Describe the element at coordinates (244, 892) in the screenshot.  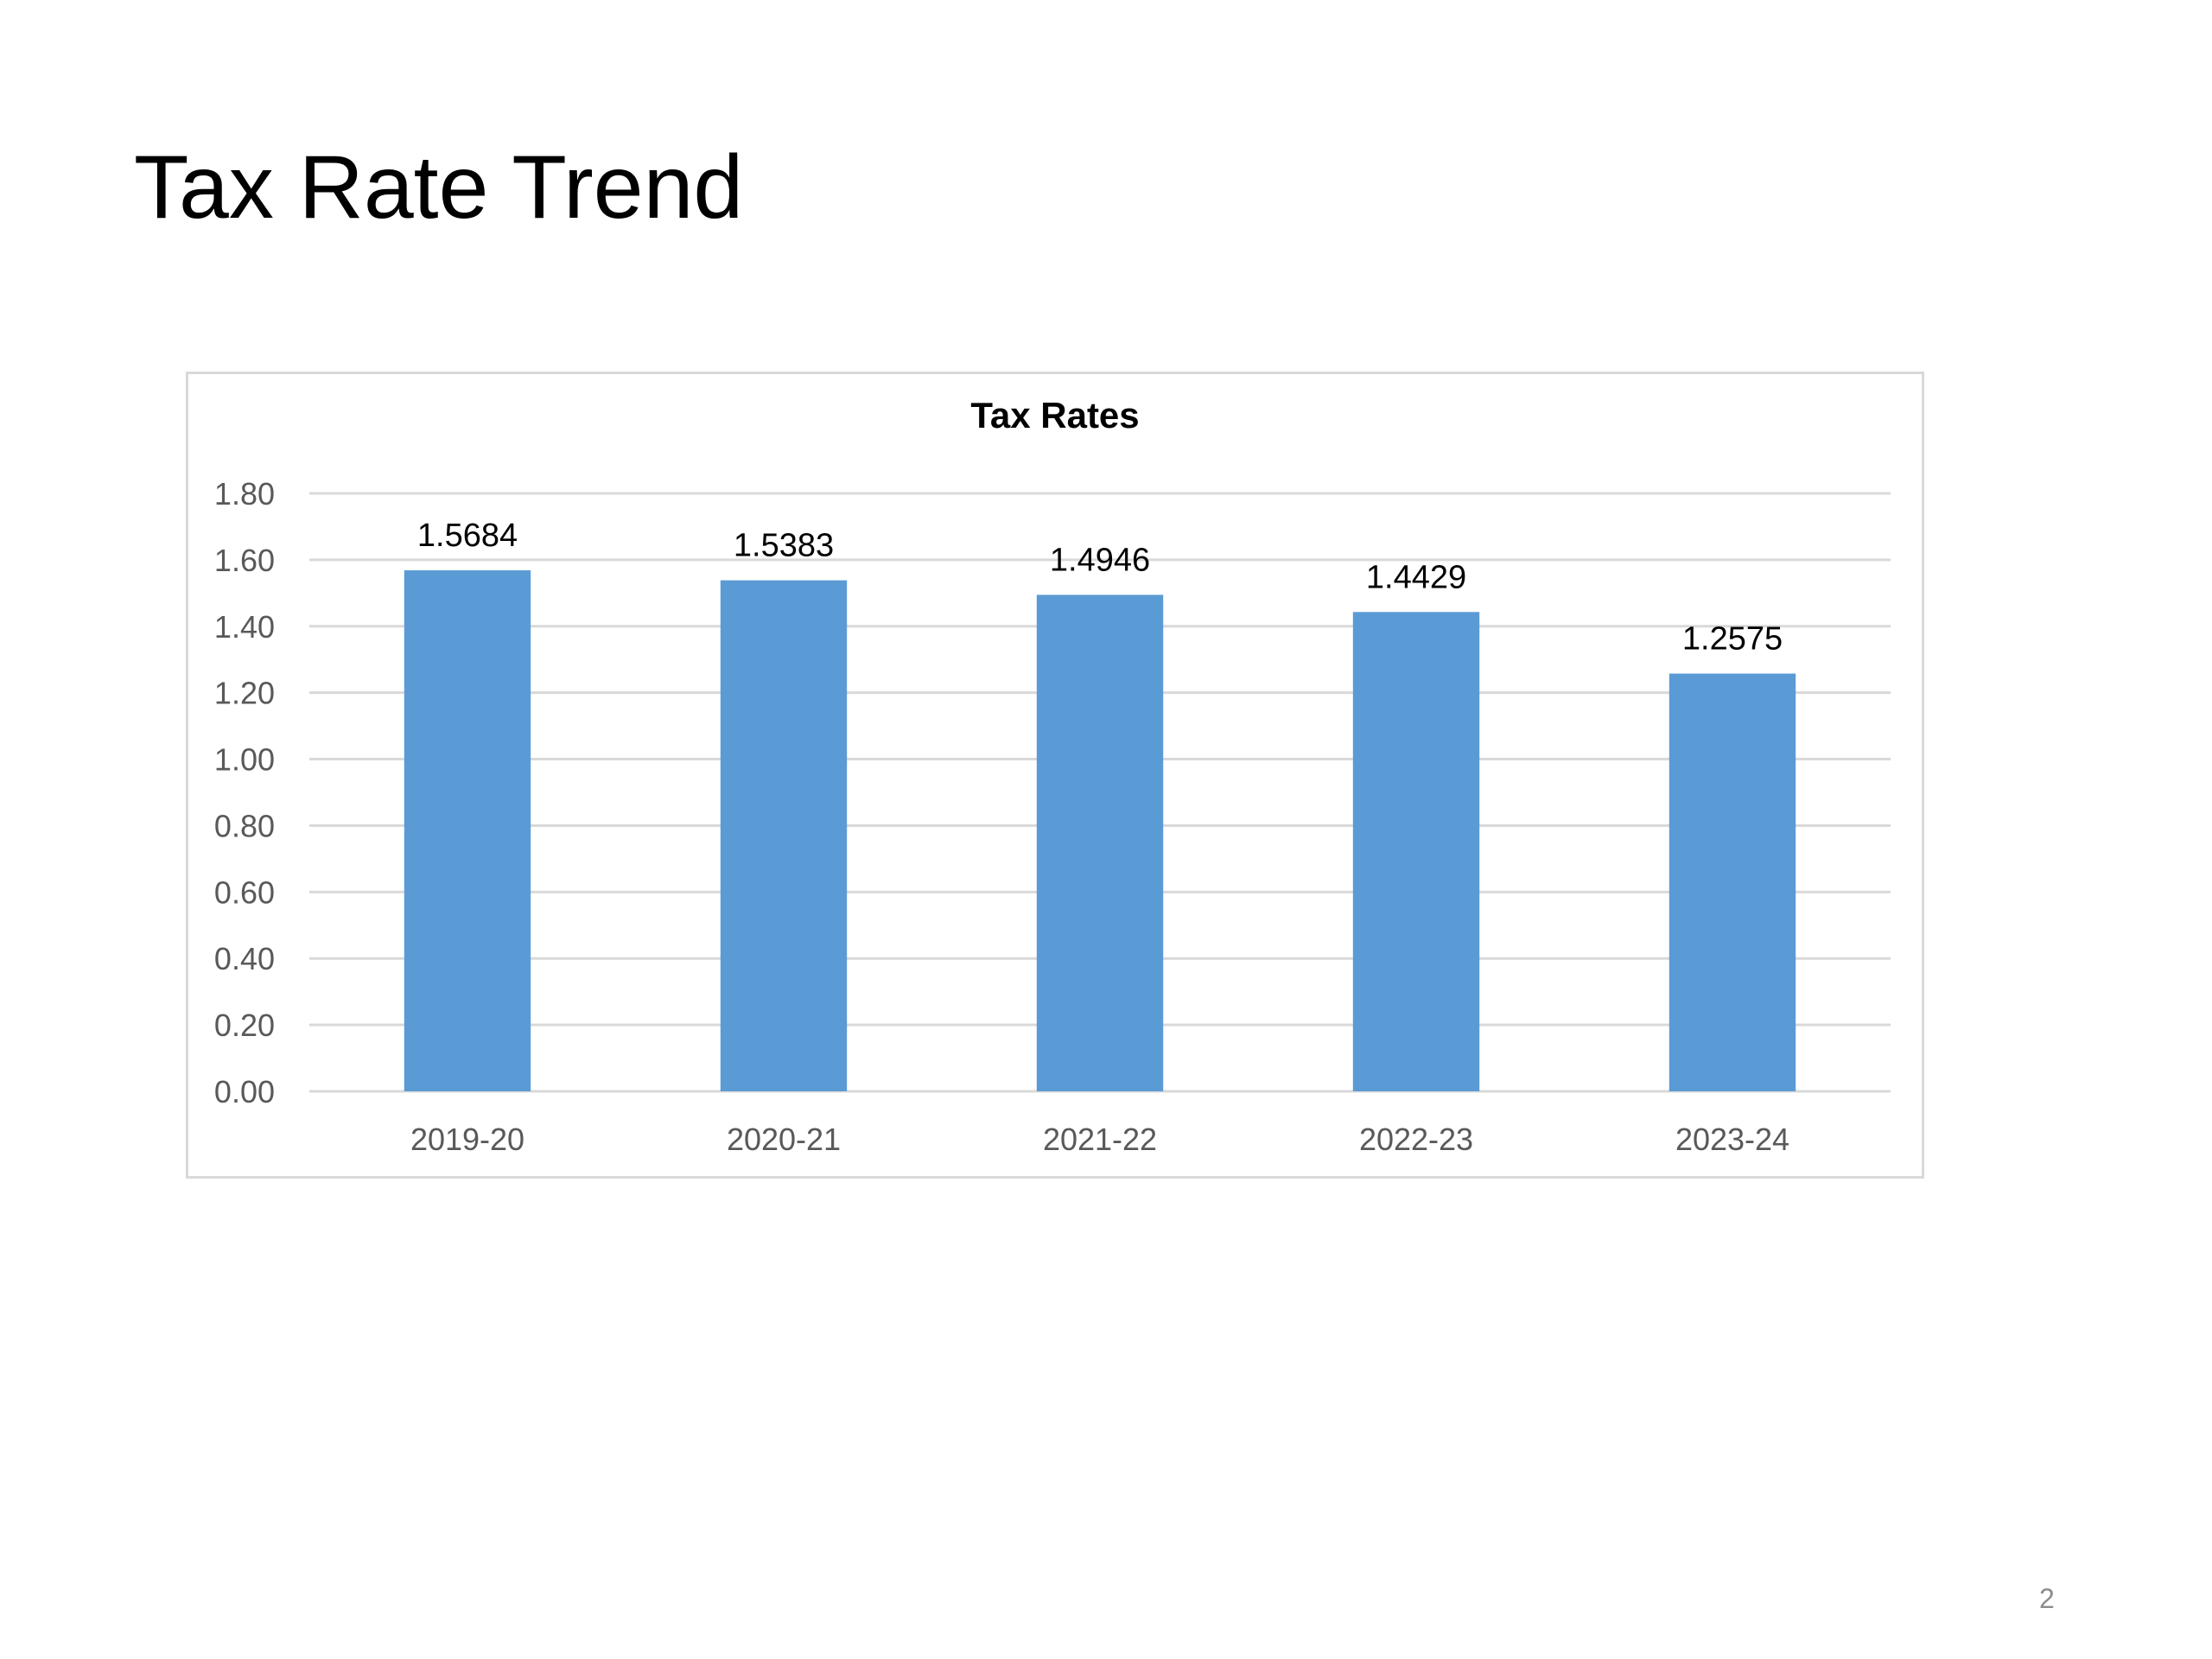
I see `y-tick-label: 0.60` at that location.